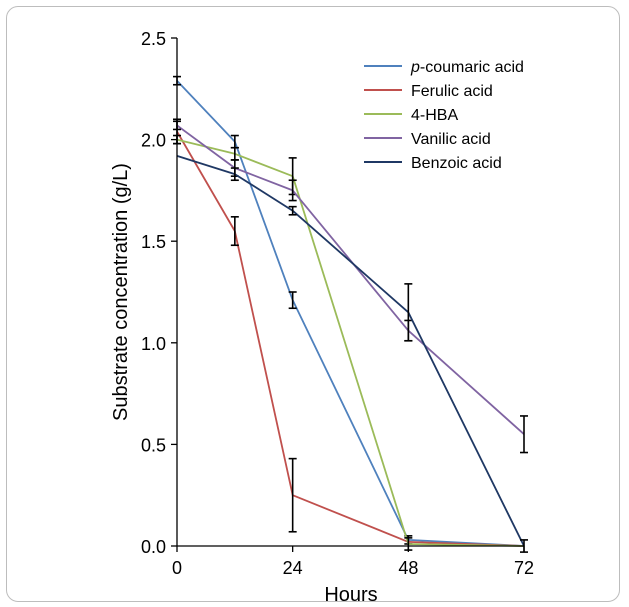  I want to click on y-axis-label: Substrate concentration (g/L), so click(121, 292).